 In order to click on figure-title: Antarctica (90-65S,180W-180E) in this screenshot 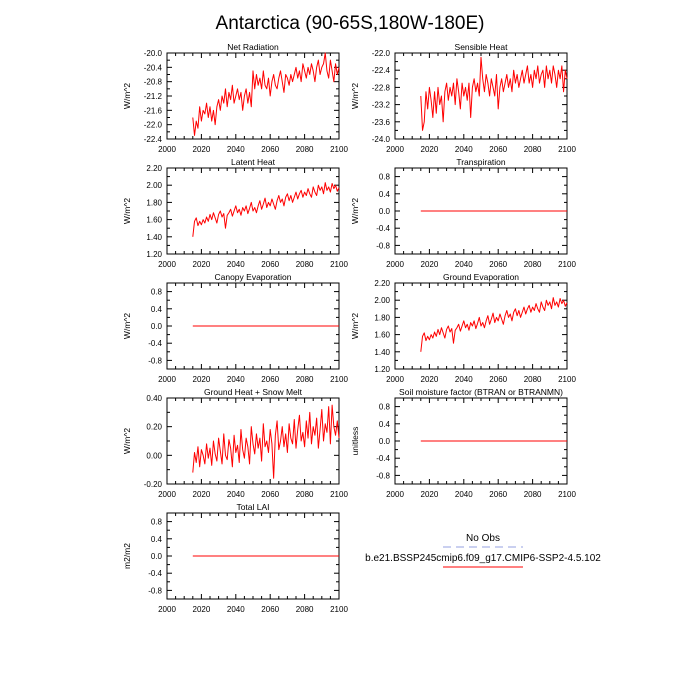, I will do `click(350, 23)`.